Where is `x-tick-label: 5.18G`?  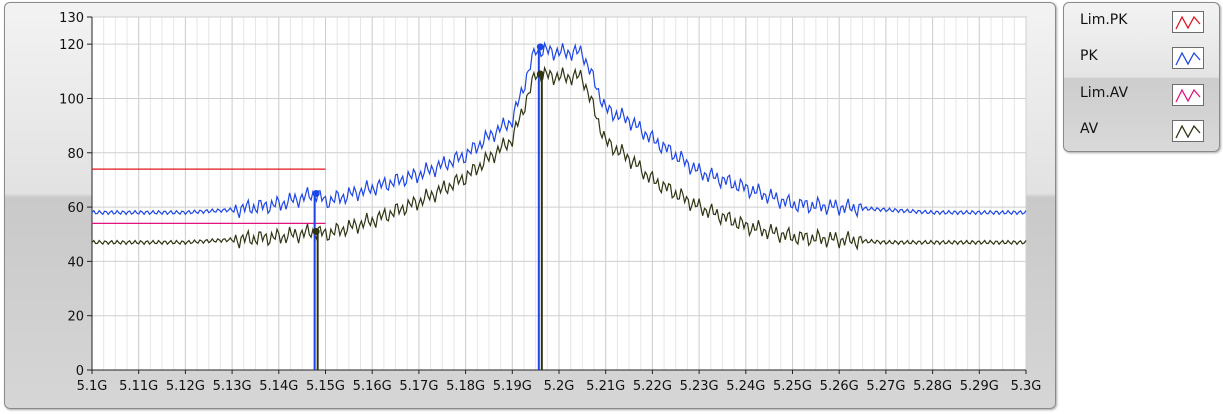 x-tick-label: 5.18G is located at coordinates (465, 386).